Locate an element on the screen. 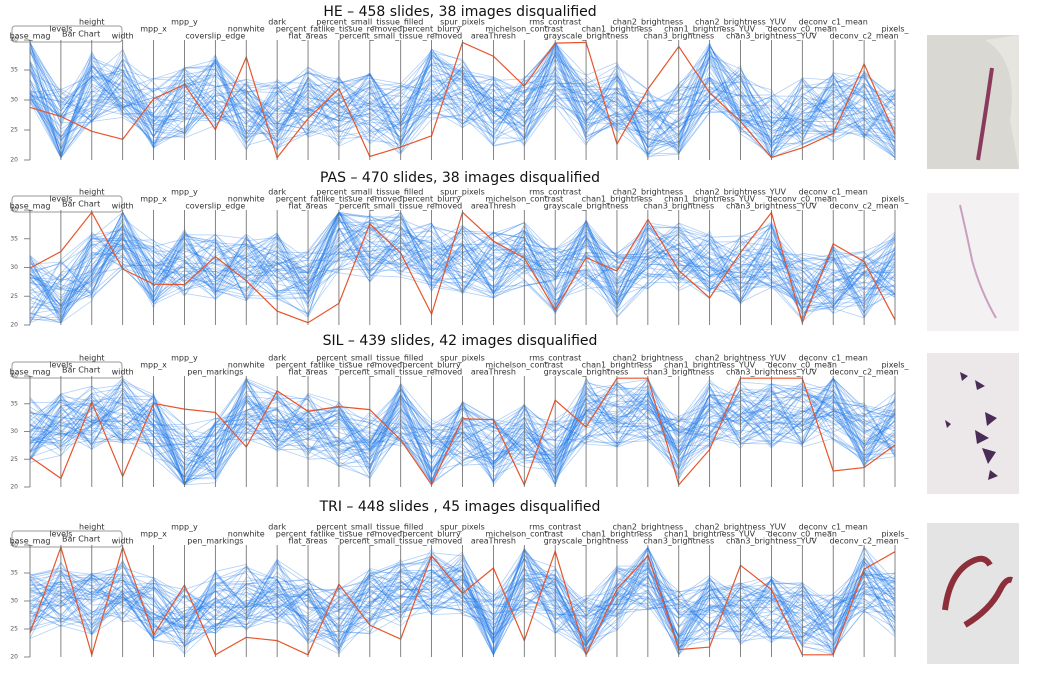  thumbnail-sil is located at coordinates (973, 423).